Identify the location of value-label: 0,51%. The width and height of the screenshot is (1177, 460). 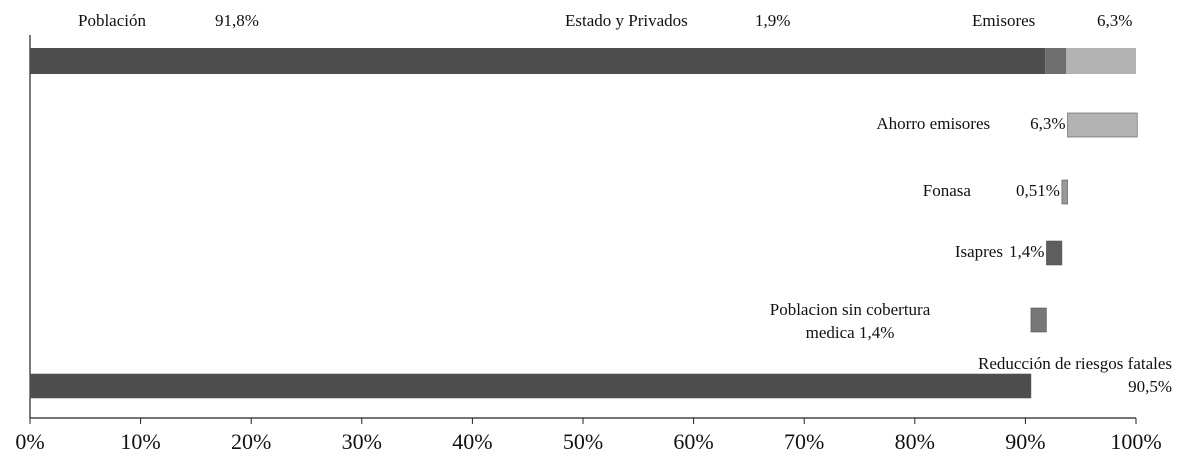
(1038, 190).